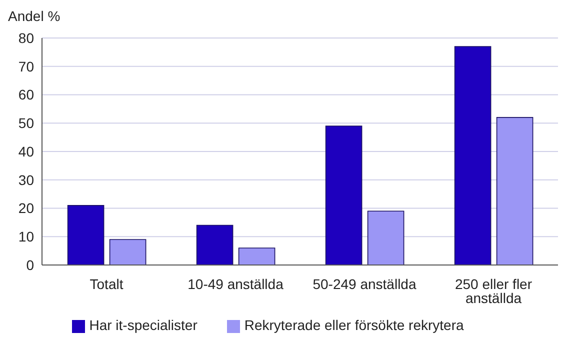  What do you see at coordinates (26, 236) in the screenshot?
I see `y-tick-label: 10` at bounding box center [26, 236].